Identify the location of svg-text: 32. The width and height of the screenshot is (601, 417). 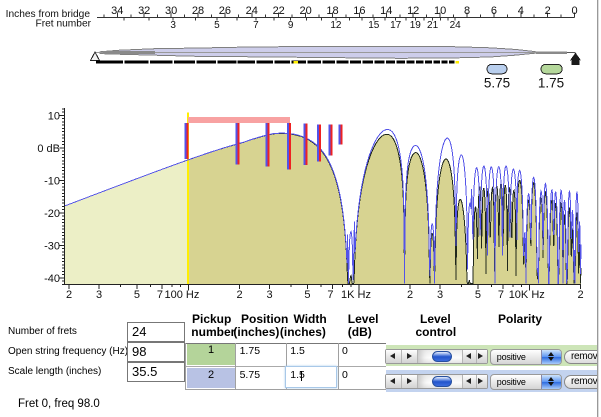
(144, 11).